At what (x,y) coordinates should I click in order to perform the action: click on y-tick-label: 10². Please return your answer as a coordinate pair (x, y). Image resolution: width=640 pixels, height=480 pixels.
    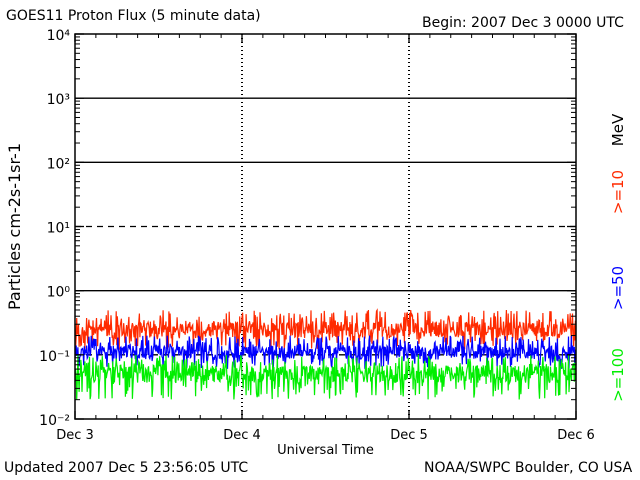
    Looking at the image, I should click on (58, 164).